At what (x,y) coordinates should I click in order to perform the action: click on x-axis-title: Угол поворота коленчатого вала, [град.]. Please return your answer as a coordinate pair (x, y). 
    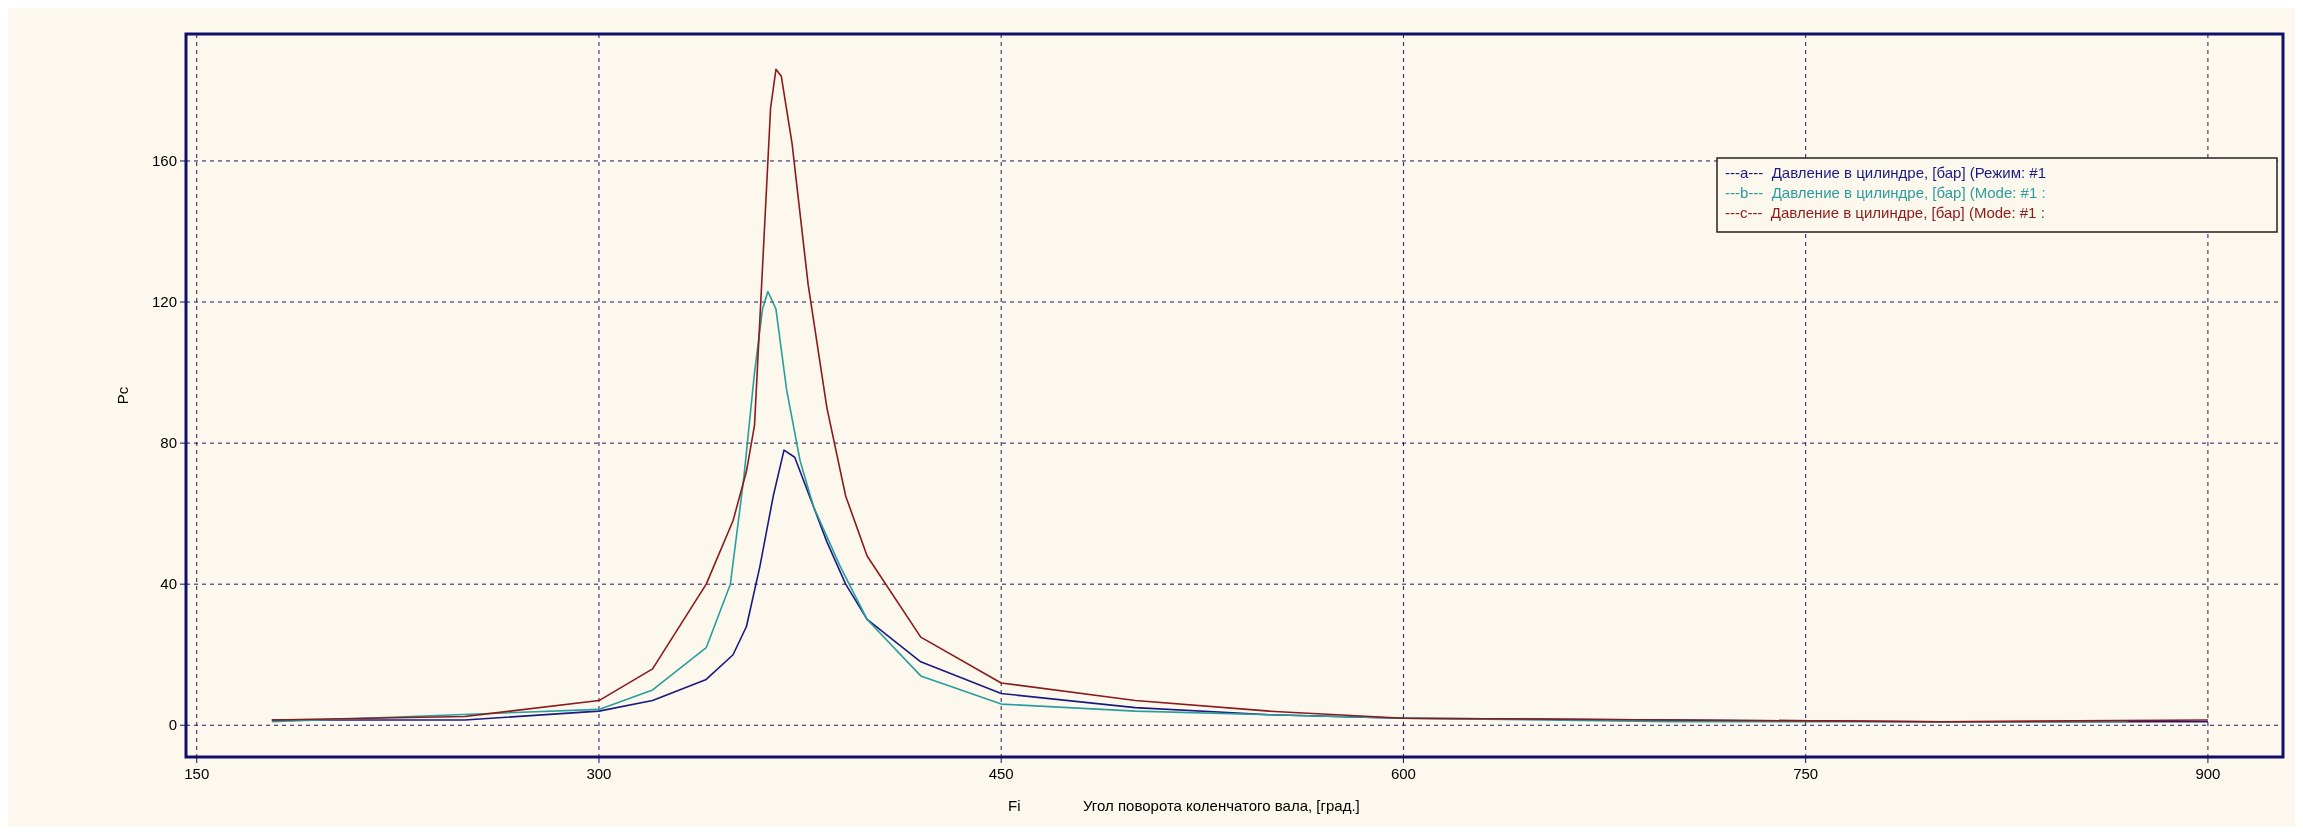
    Looking at the image, I should click on (1221, 805).